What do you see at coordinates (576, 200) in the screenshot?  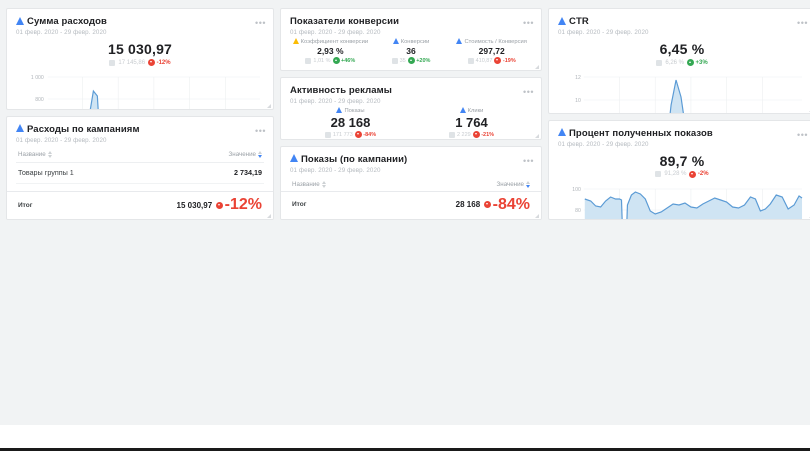 I see `impression-share-y-axis: 100 80 60 40 20` at bounding box center [576, 200].